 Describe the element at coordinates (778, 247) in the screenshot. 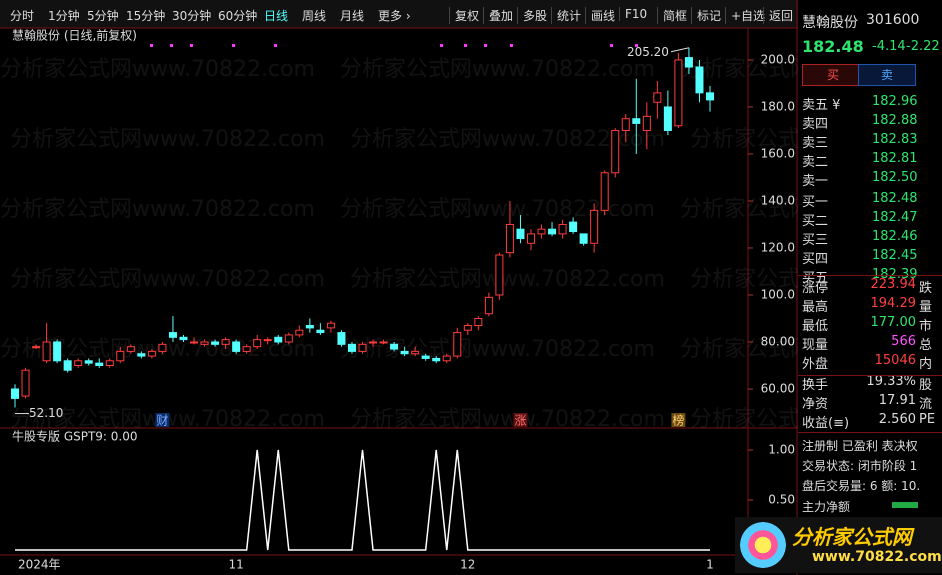

I see `y-tick-label: 120.0` at that location.